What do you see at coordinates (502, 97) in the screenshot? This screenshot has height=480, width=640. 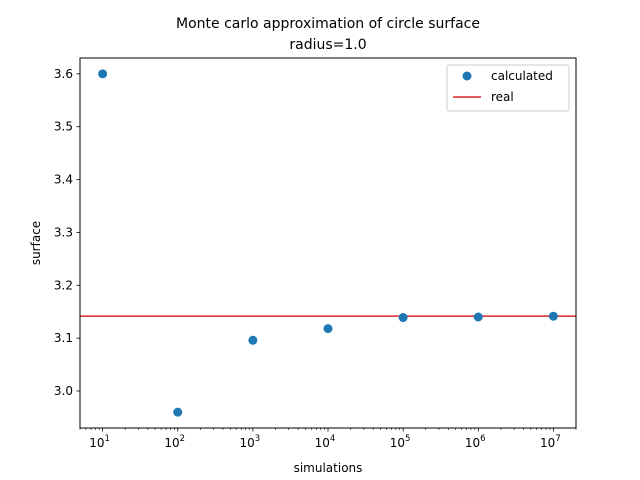 I see `legend-label-real: real` at bounding box center [502, 97].